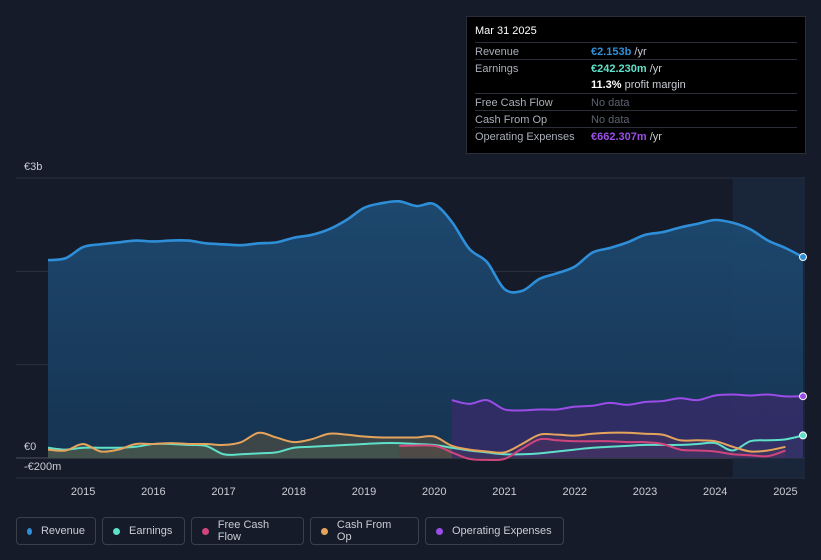  What do you see at coordinates (33, 167) in the screenshot?
I see `y-tick-label: €3b` at bounding box center [33, 167].